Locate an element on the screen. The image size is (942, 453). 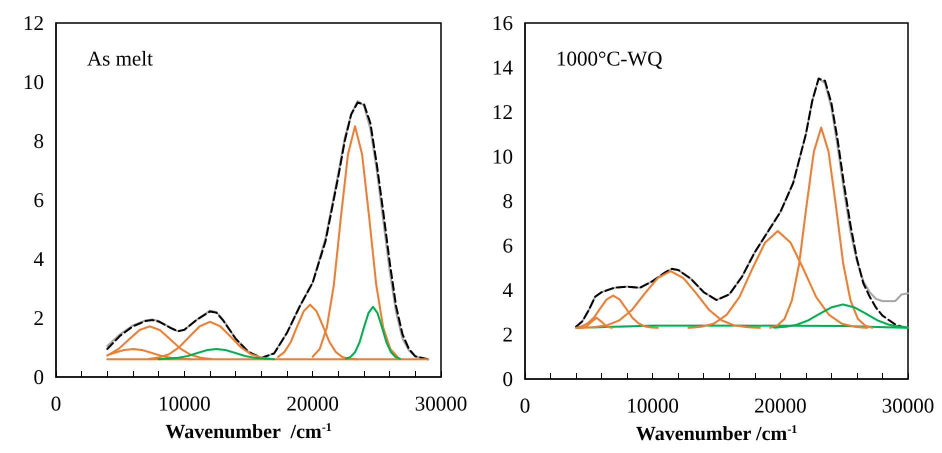
text: 1000°C-WQ is located at coordinates (609, 58).